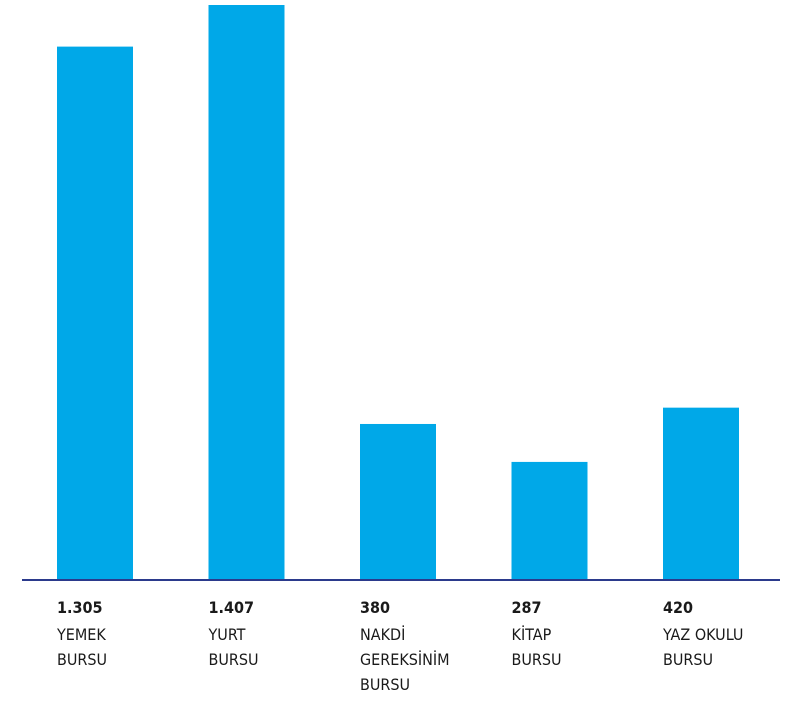  I want to click on category-label-2-line-0: NAKDİ, so click(382, 634).